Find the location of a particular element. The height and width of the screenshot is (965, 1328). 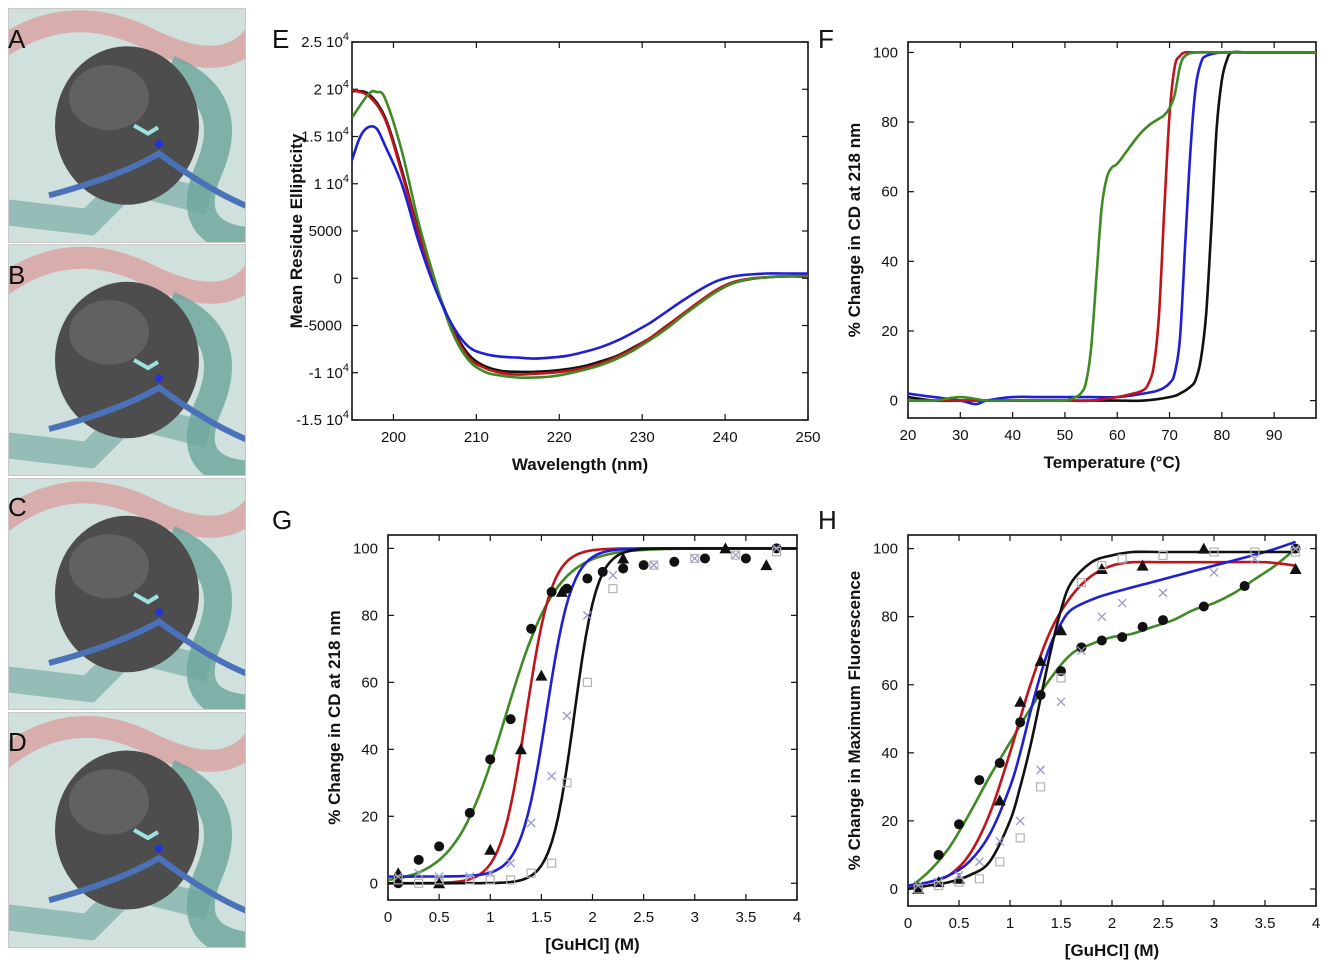

x-tick-label: 3 is located at coordinates (1214, 923).